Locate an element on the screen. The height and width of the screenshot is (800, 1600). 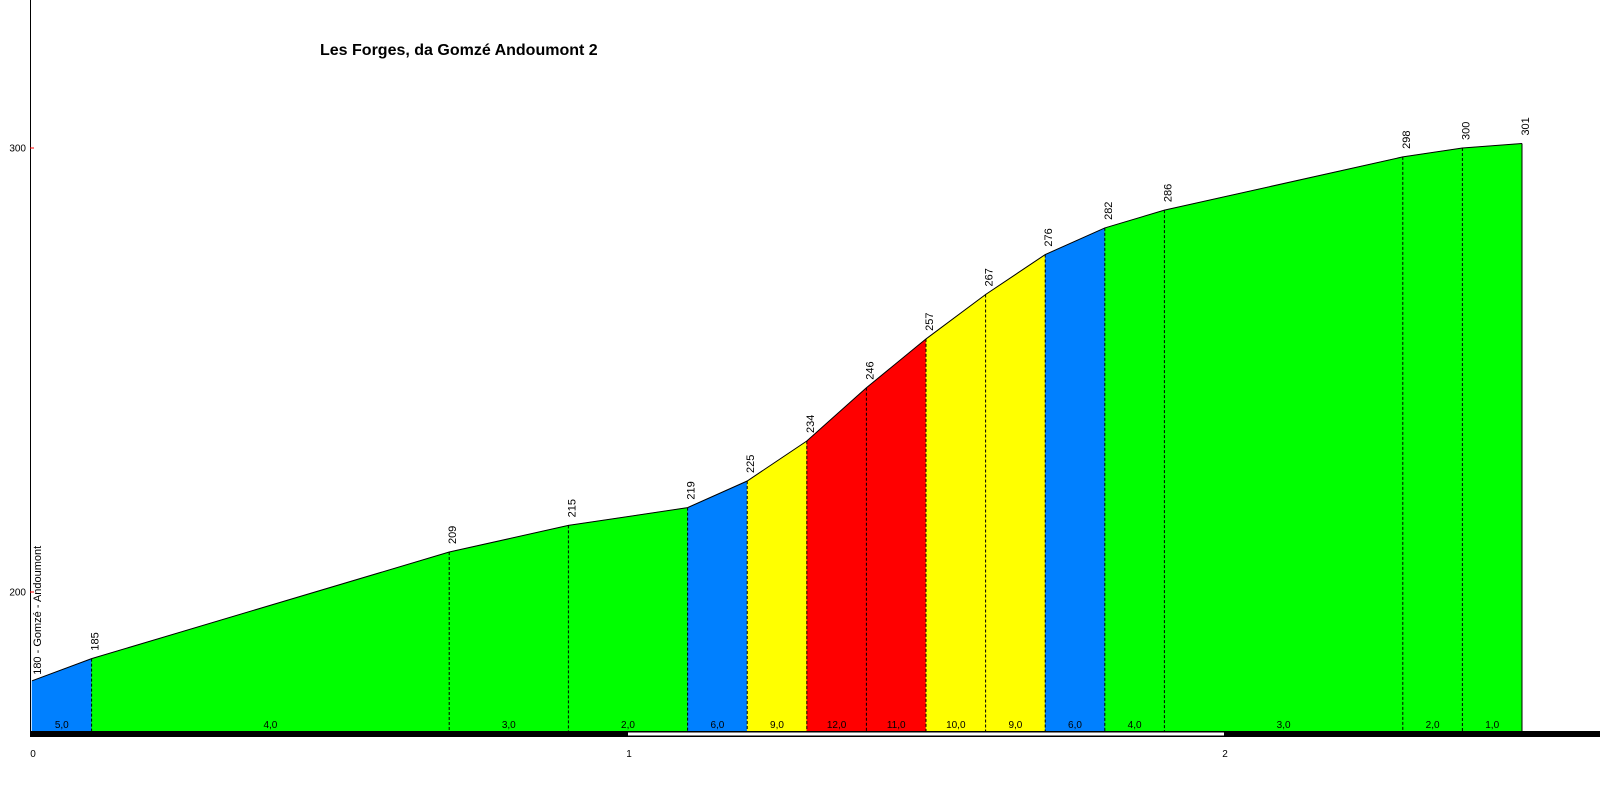
start-location-label: 180 - Gomzé - Andoumont is located at coordinates (38, 610).